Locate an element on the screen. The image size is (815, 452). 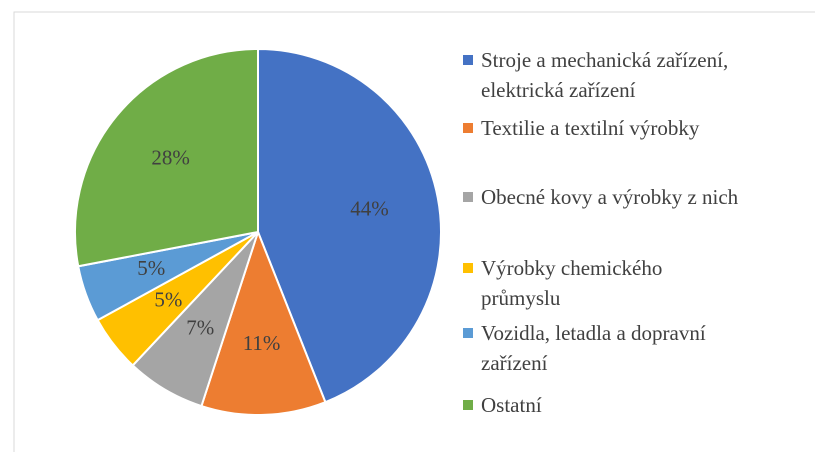
data-label: 7% is located at coordinates (200, 327).